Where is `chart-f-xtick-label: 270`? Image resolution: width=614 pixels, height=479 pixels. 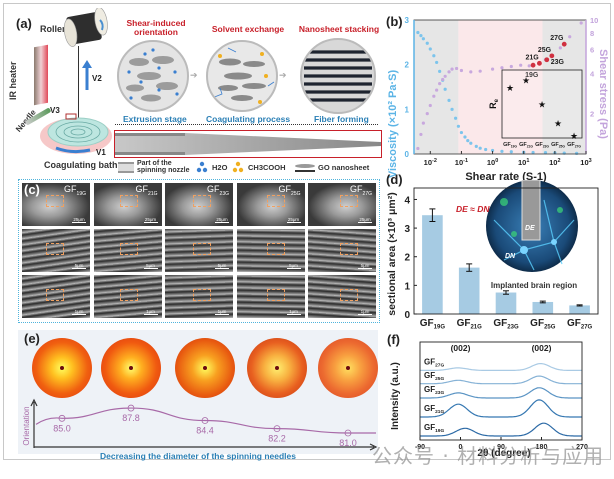 chart-f-xtick-label: 270 is located at coordinates (582, 447).